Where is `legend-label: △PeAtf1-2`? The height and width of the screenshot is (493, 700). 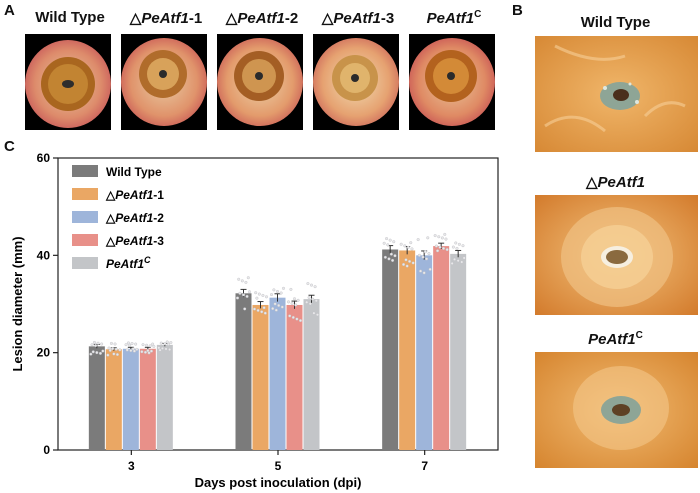
legend-label: △PeAtf1-2 is located at coordinates (134, 218).